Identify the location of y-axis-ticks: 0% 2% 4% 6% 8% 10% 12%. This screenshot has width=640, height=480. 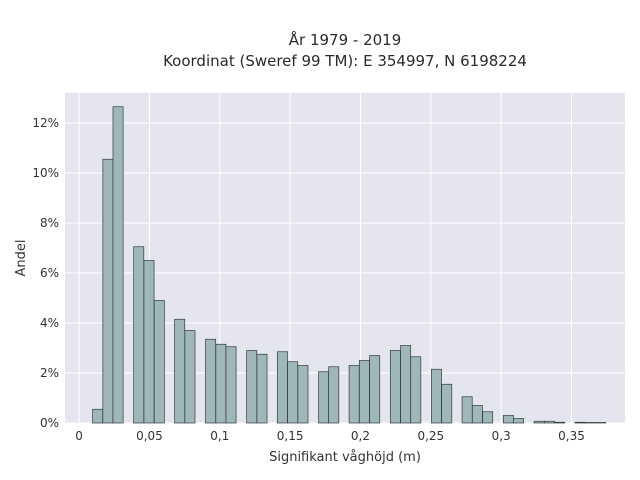
(45, 273).